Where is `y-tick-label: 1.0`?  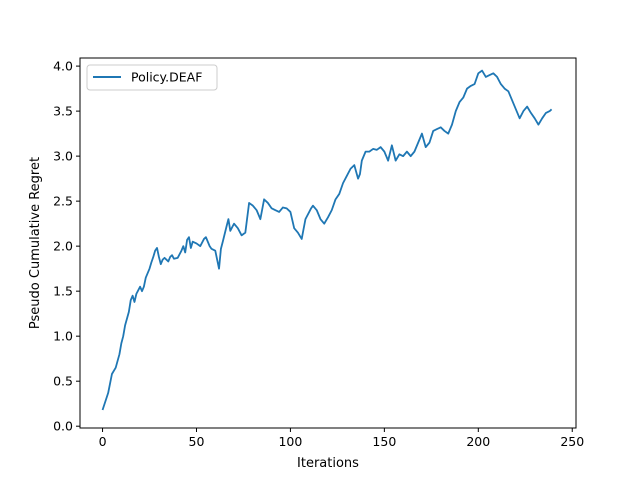 y-tick-label: 1.0 is located at coordinates (63, 336).